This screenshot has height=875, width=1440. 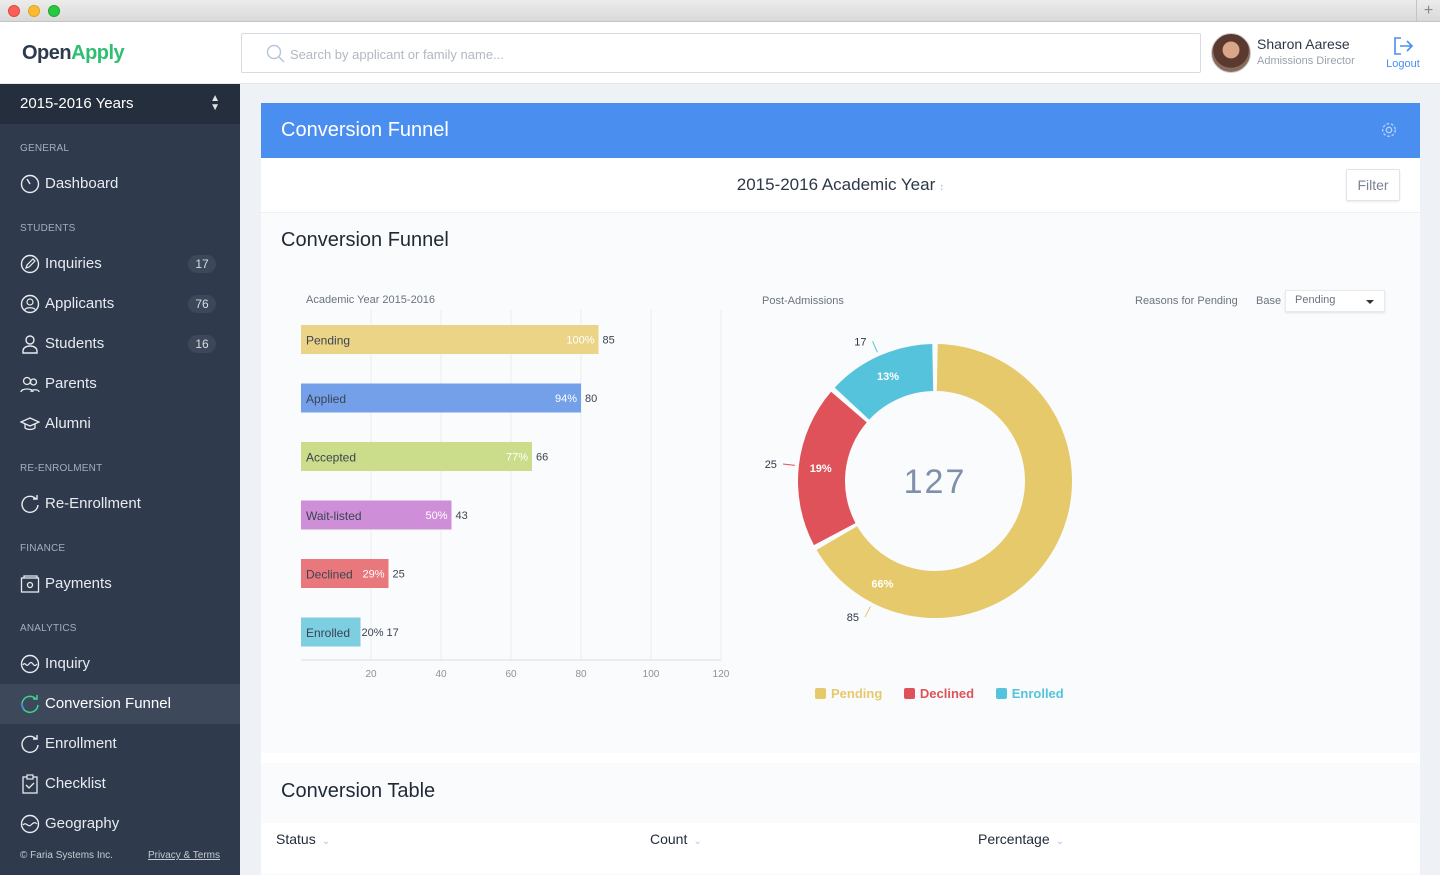 What do you see at coordinates (436, 516) in the screenshot?
I see `bar-percent-label: 50%` at bounding box center [436, 516].